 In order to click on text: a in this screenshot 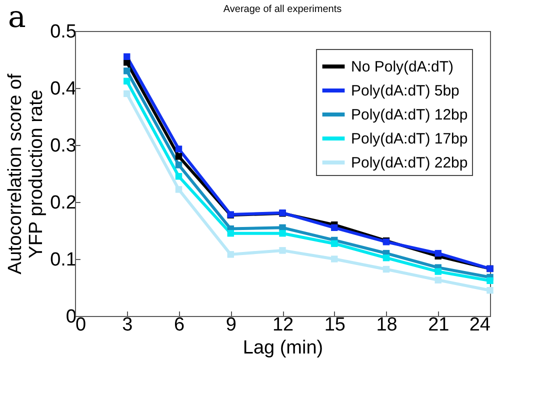, I will do `click(17, 17)`.